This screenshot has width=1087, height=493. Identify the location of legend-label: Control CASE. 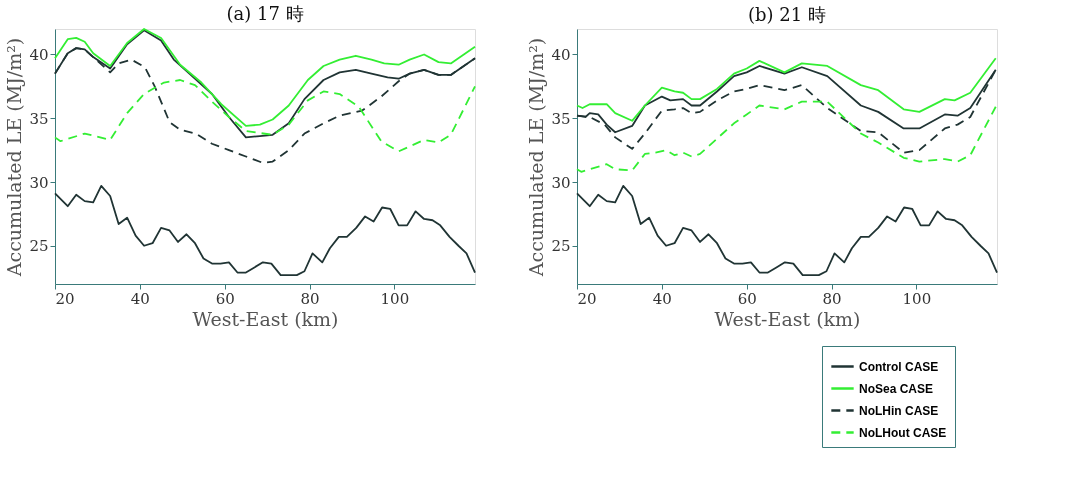
(899, 366).